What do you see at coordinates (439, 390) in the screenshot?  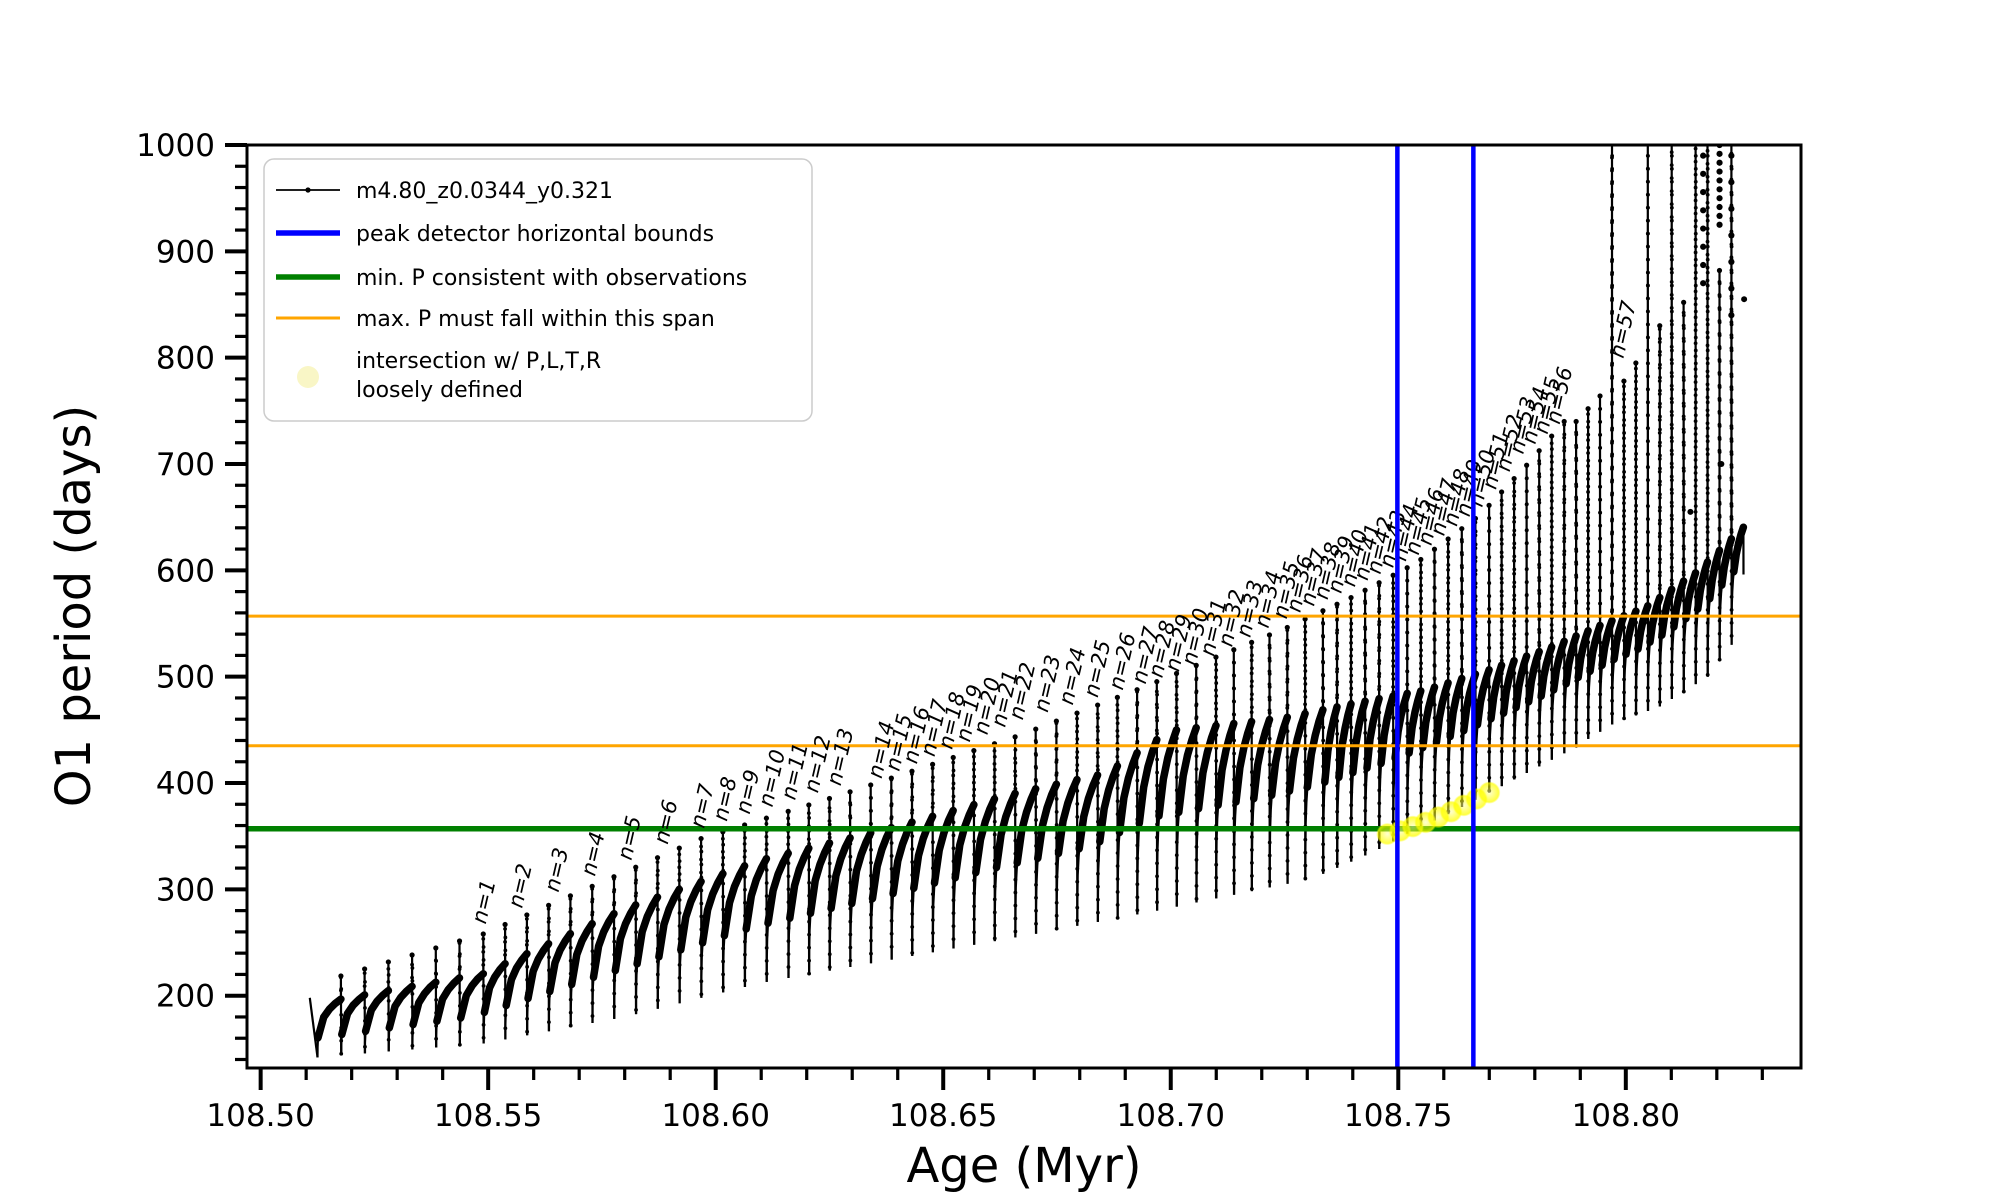 I see `legend-label: loosely defined` at bounding box center [439, 390].